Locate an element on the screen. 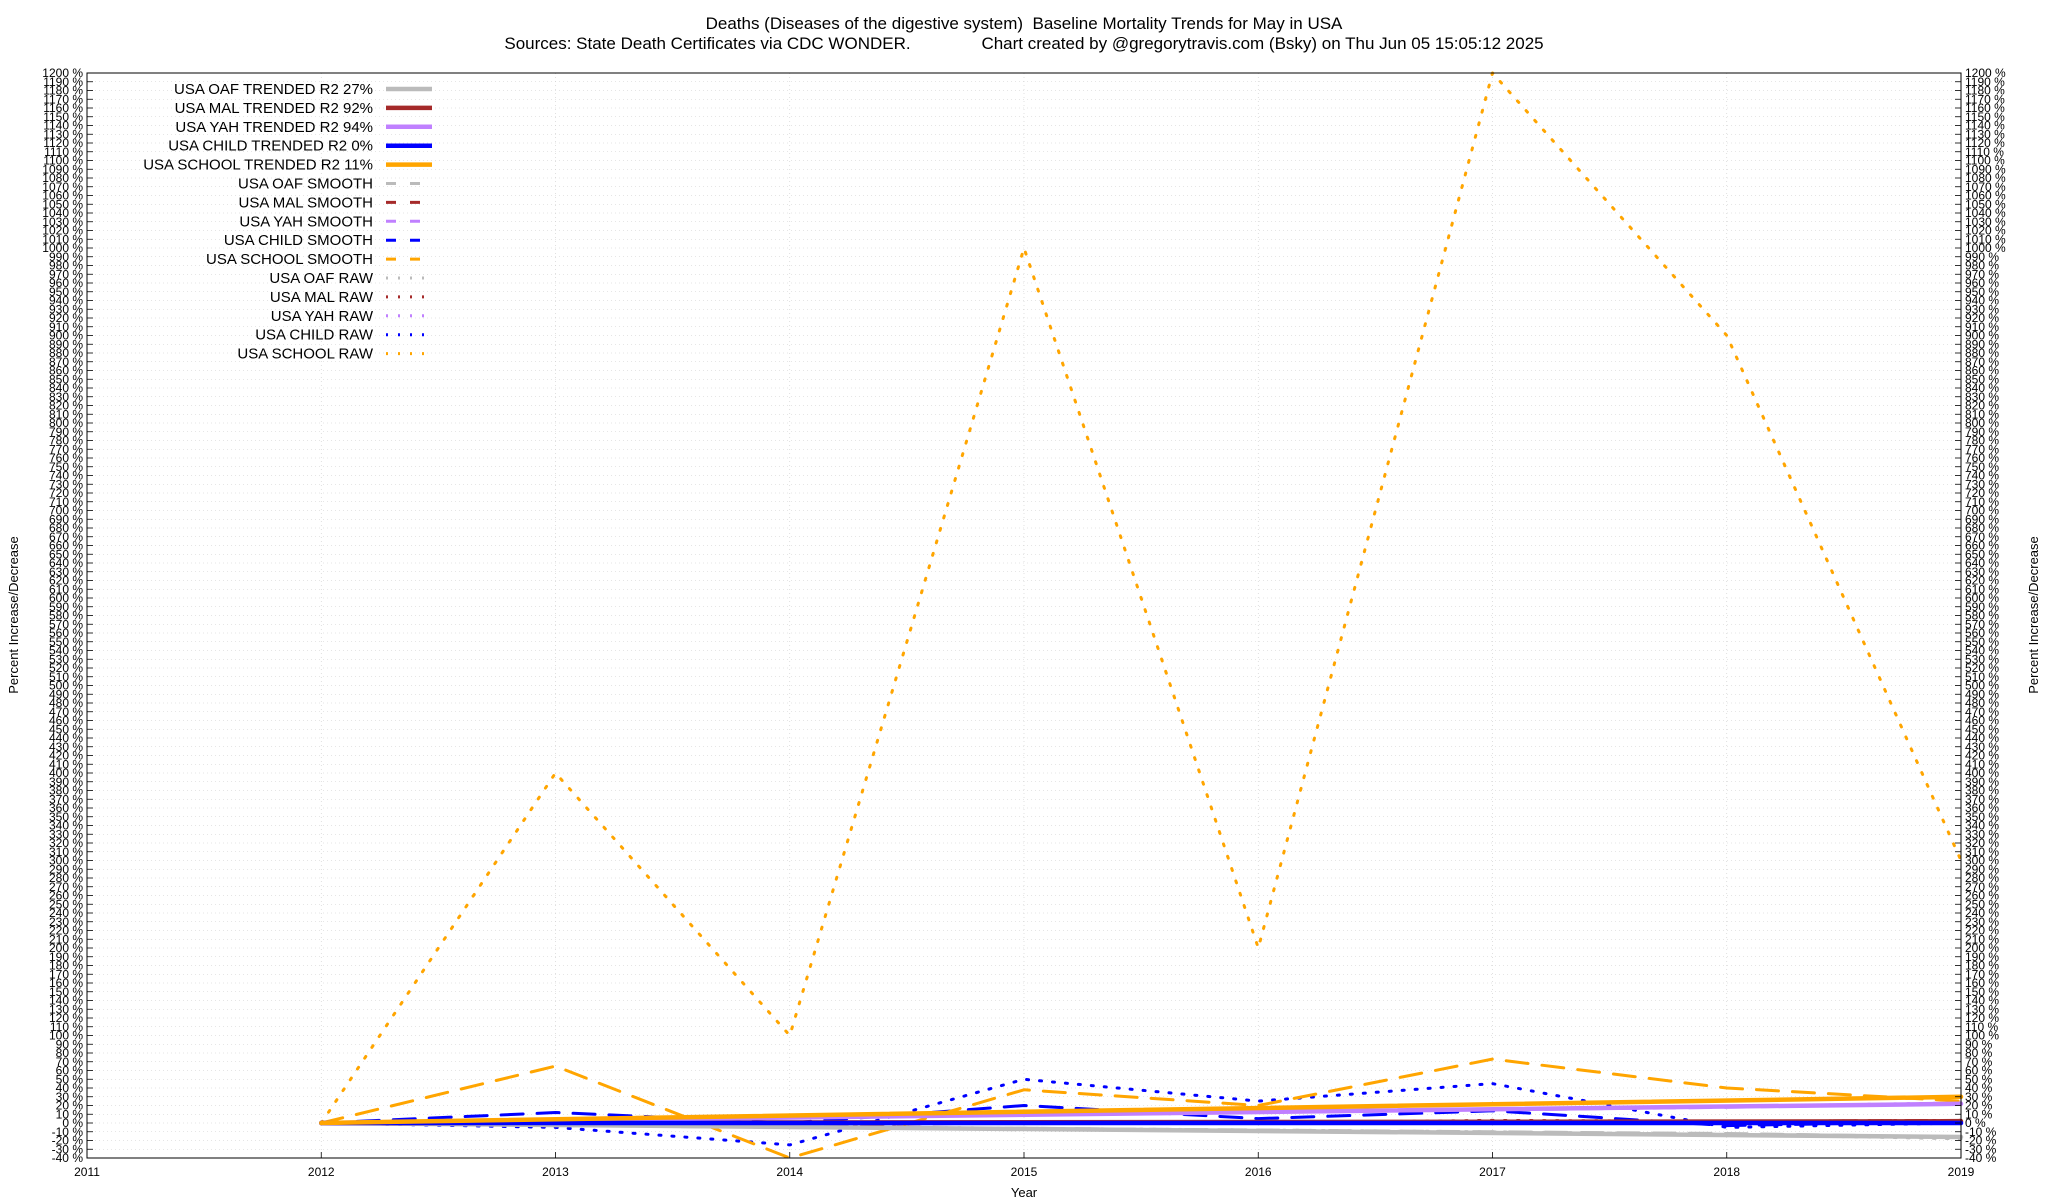  y-tick-label: 550 % is located at coordinates (66, 642).